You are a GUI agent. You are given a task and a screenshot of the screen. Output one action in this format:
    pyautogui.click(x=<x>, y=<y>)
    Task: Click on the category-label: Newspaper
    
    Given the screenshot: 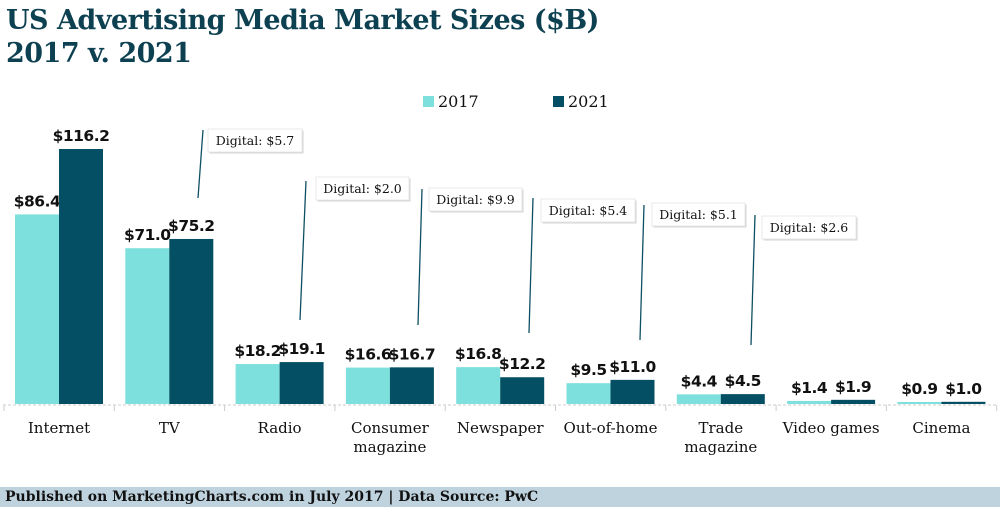 What is the action you would take?
    pyautogui.click(x=501, y=428)
    